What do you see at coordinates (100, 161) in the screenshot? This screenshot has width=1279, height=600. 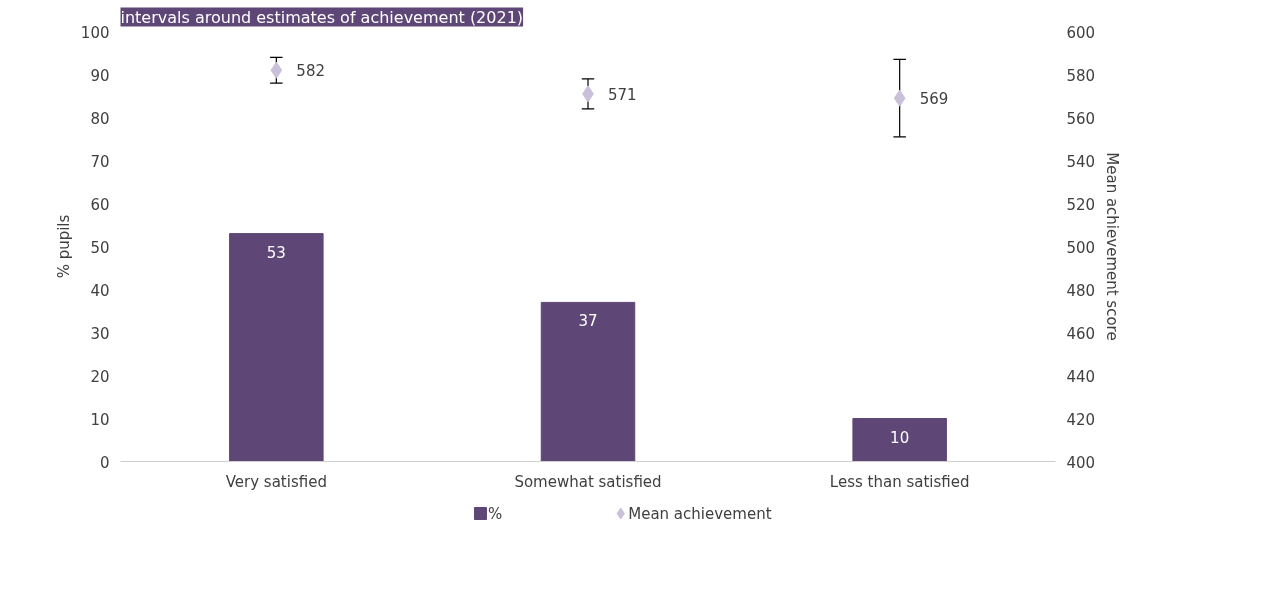 I see `y-tick-label: 70` at bounding box center [100, 161].